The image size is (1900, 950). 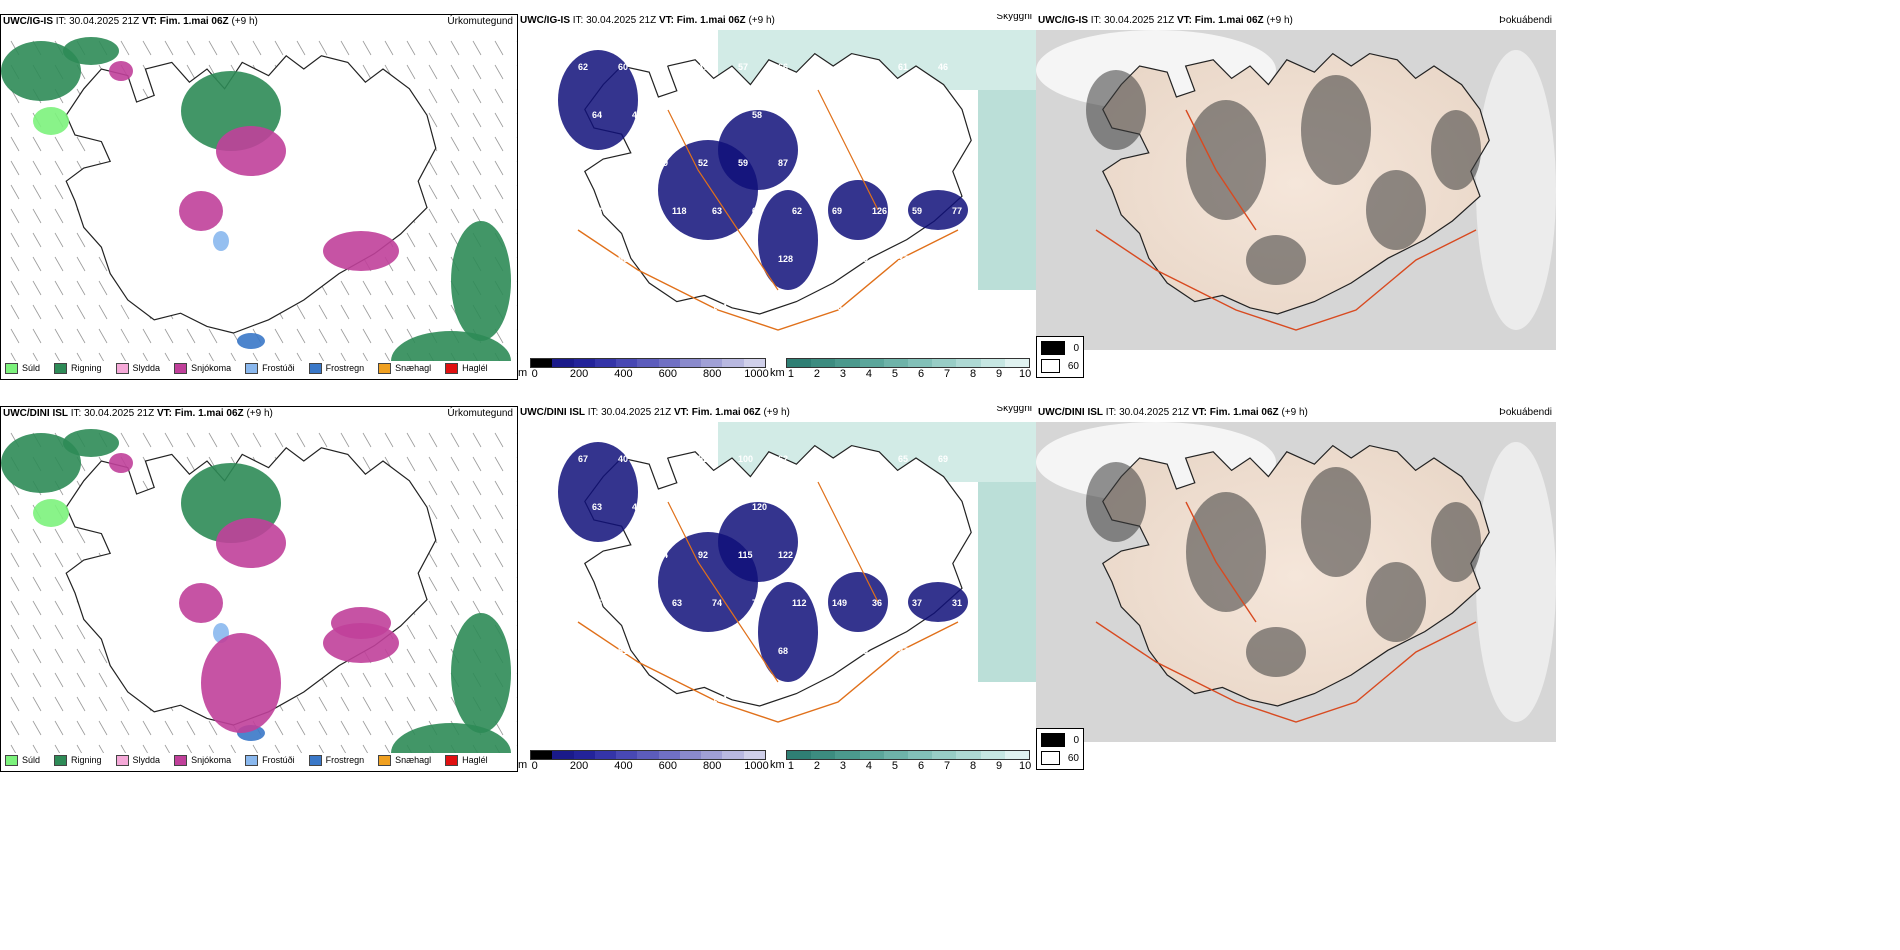 What do you see at coordinates (908, 363) in the screenshot?
I see `visibility-colorbar-cells` at bounding box center [908, 363].